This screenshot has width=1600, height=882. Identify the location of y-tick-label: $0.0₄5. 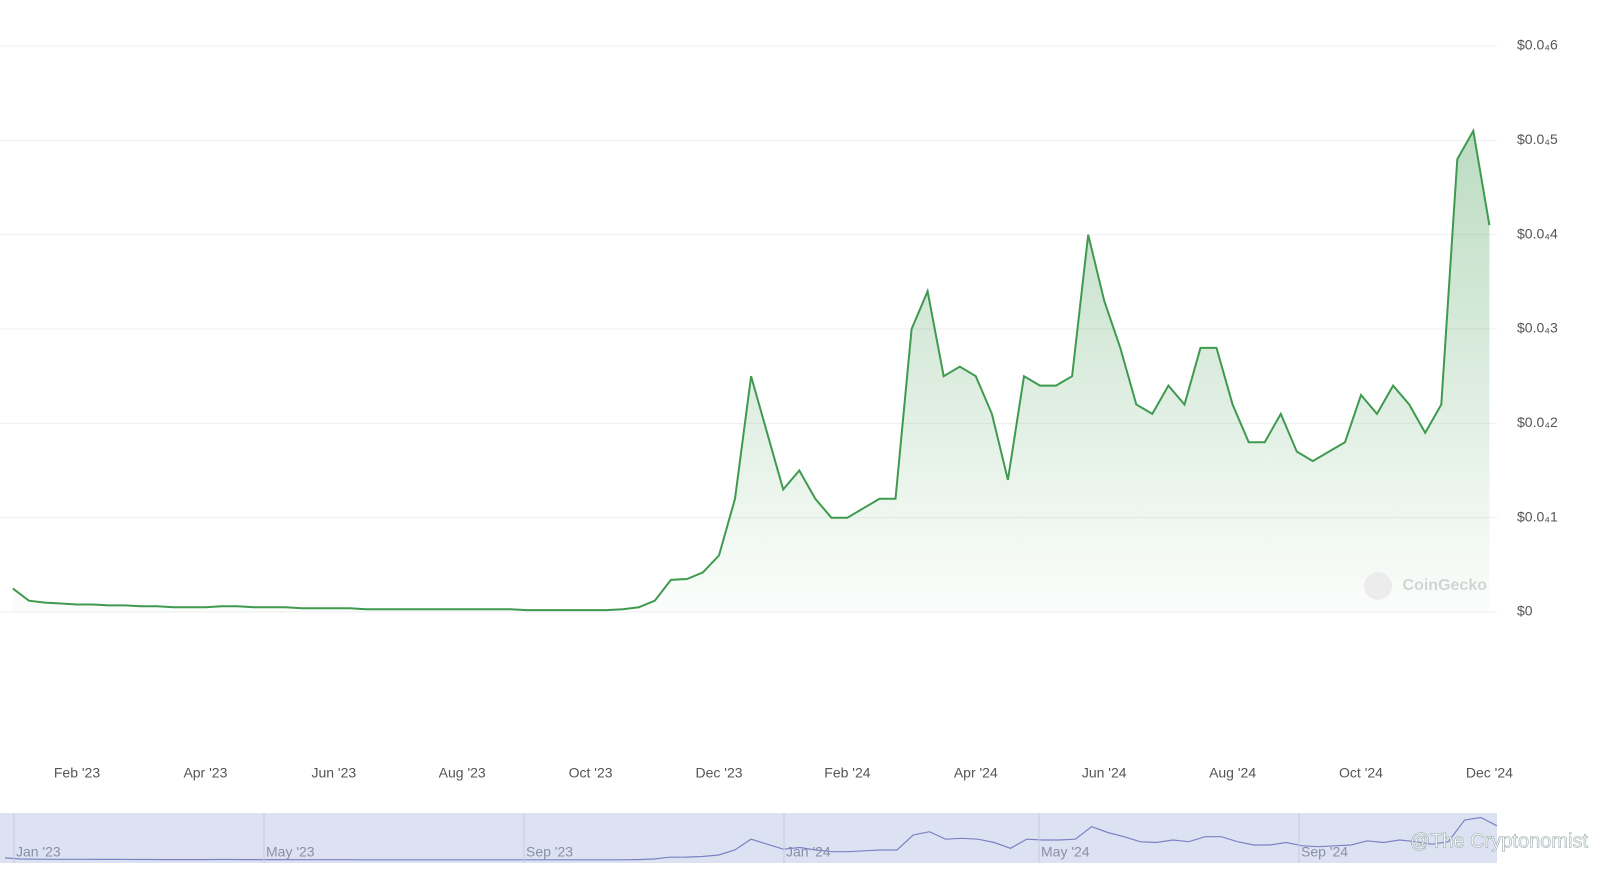
(1537, 139).